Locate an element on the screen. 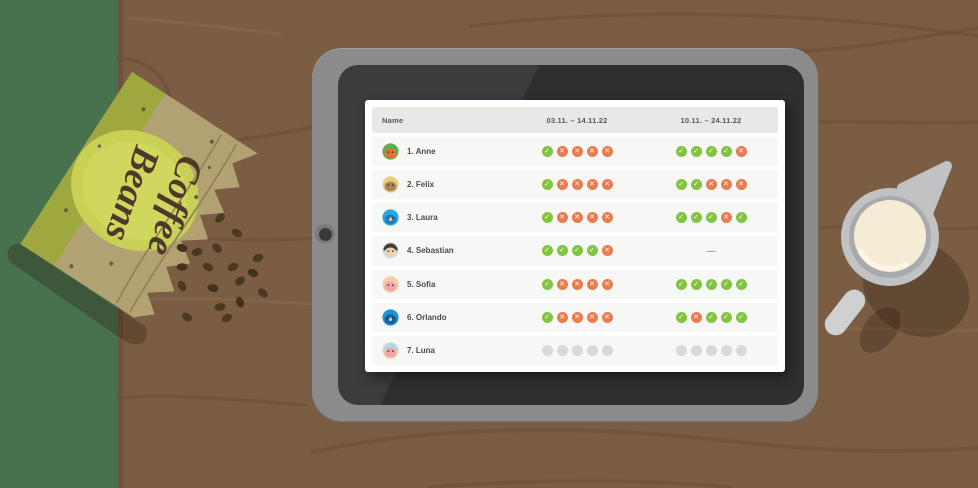 The image size is (978, 488). status-cell-week2: ✓ ✕ ✓ ✓ ✓ is located at coordinates (711, 317).